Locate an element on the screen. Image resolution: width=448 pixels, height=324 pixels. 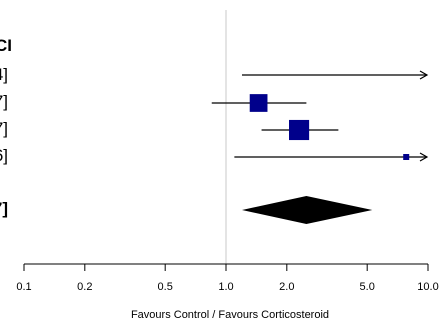
study-label-2: 7] is located at coordinates (4, 101).